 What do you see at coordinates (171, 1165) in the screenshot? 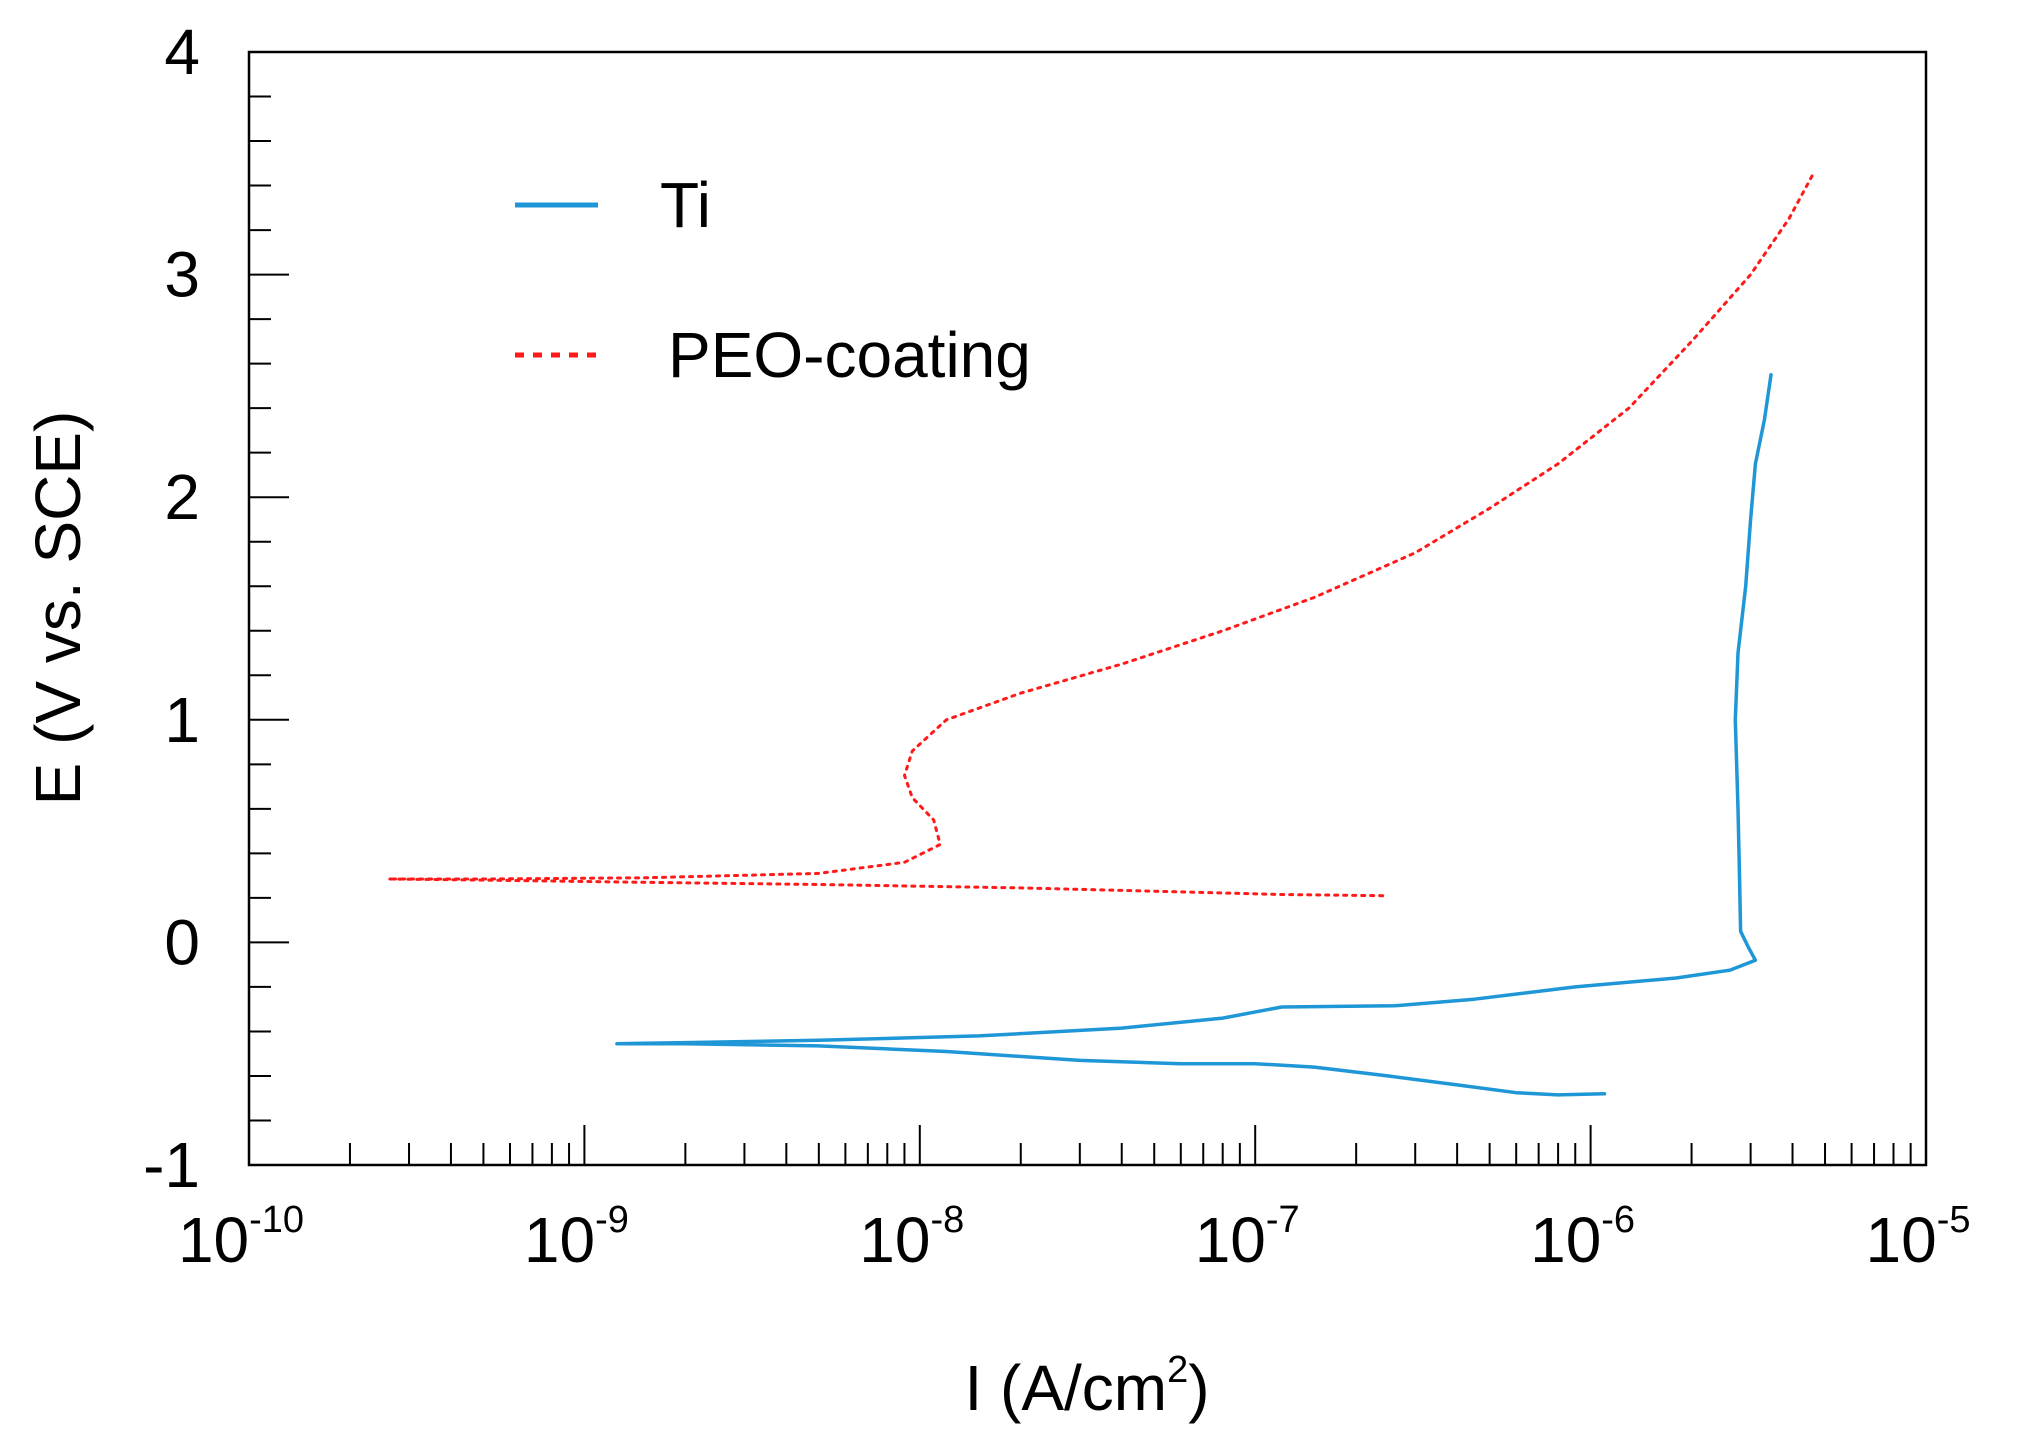
I see `y-tick-label: -1` at bounding box center [171, 1165].